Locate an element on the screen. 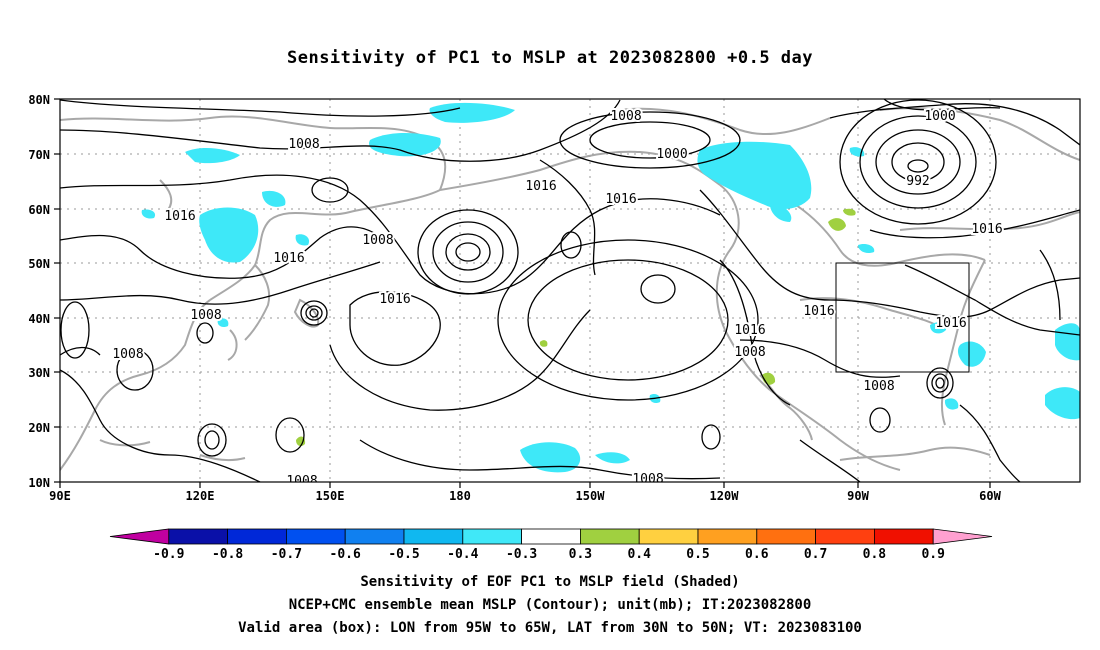 The width and height of the screenshot is (1100, 650). lat-label: 50N is located at coordinates (39, 264).